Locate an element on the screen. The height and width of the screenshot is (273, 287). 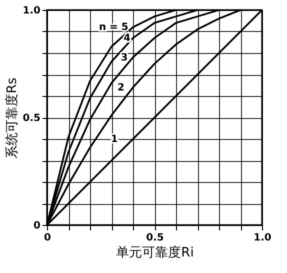
annotation: 2 is located at coordinates (121, 88).